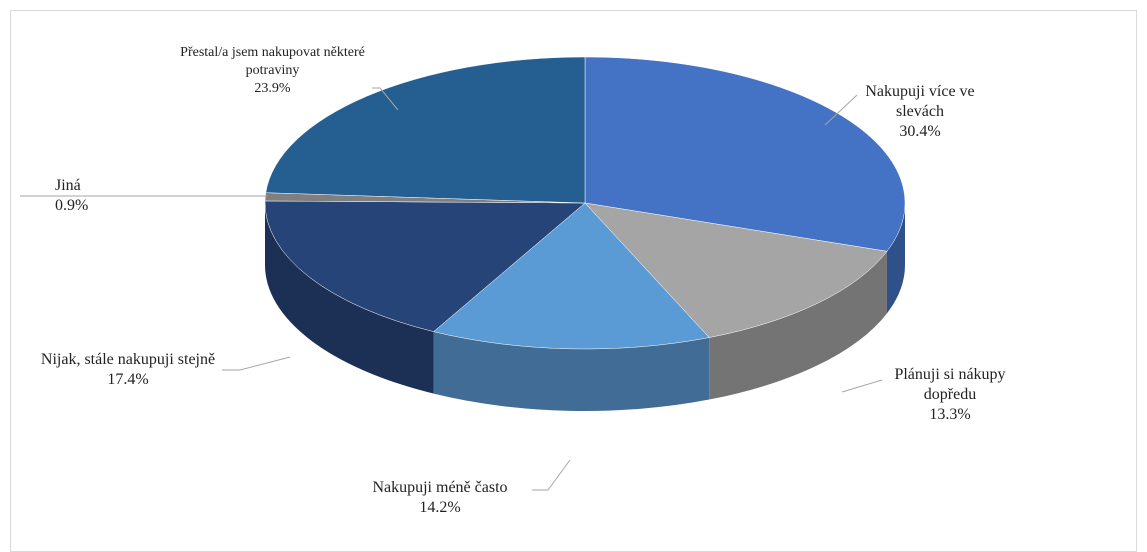  What do you see at coordinates (920, 111) in the screenshot?
I see `slice-label: Nakupuji více ve slevách 30.4%` at bounding box center [920, 111].